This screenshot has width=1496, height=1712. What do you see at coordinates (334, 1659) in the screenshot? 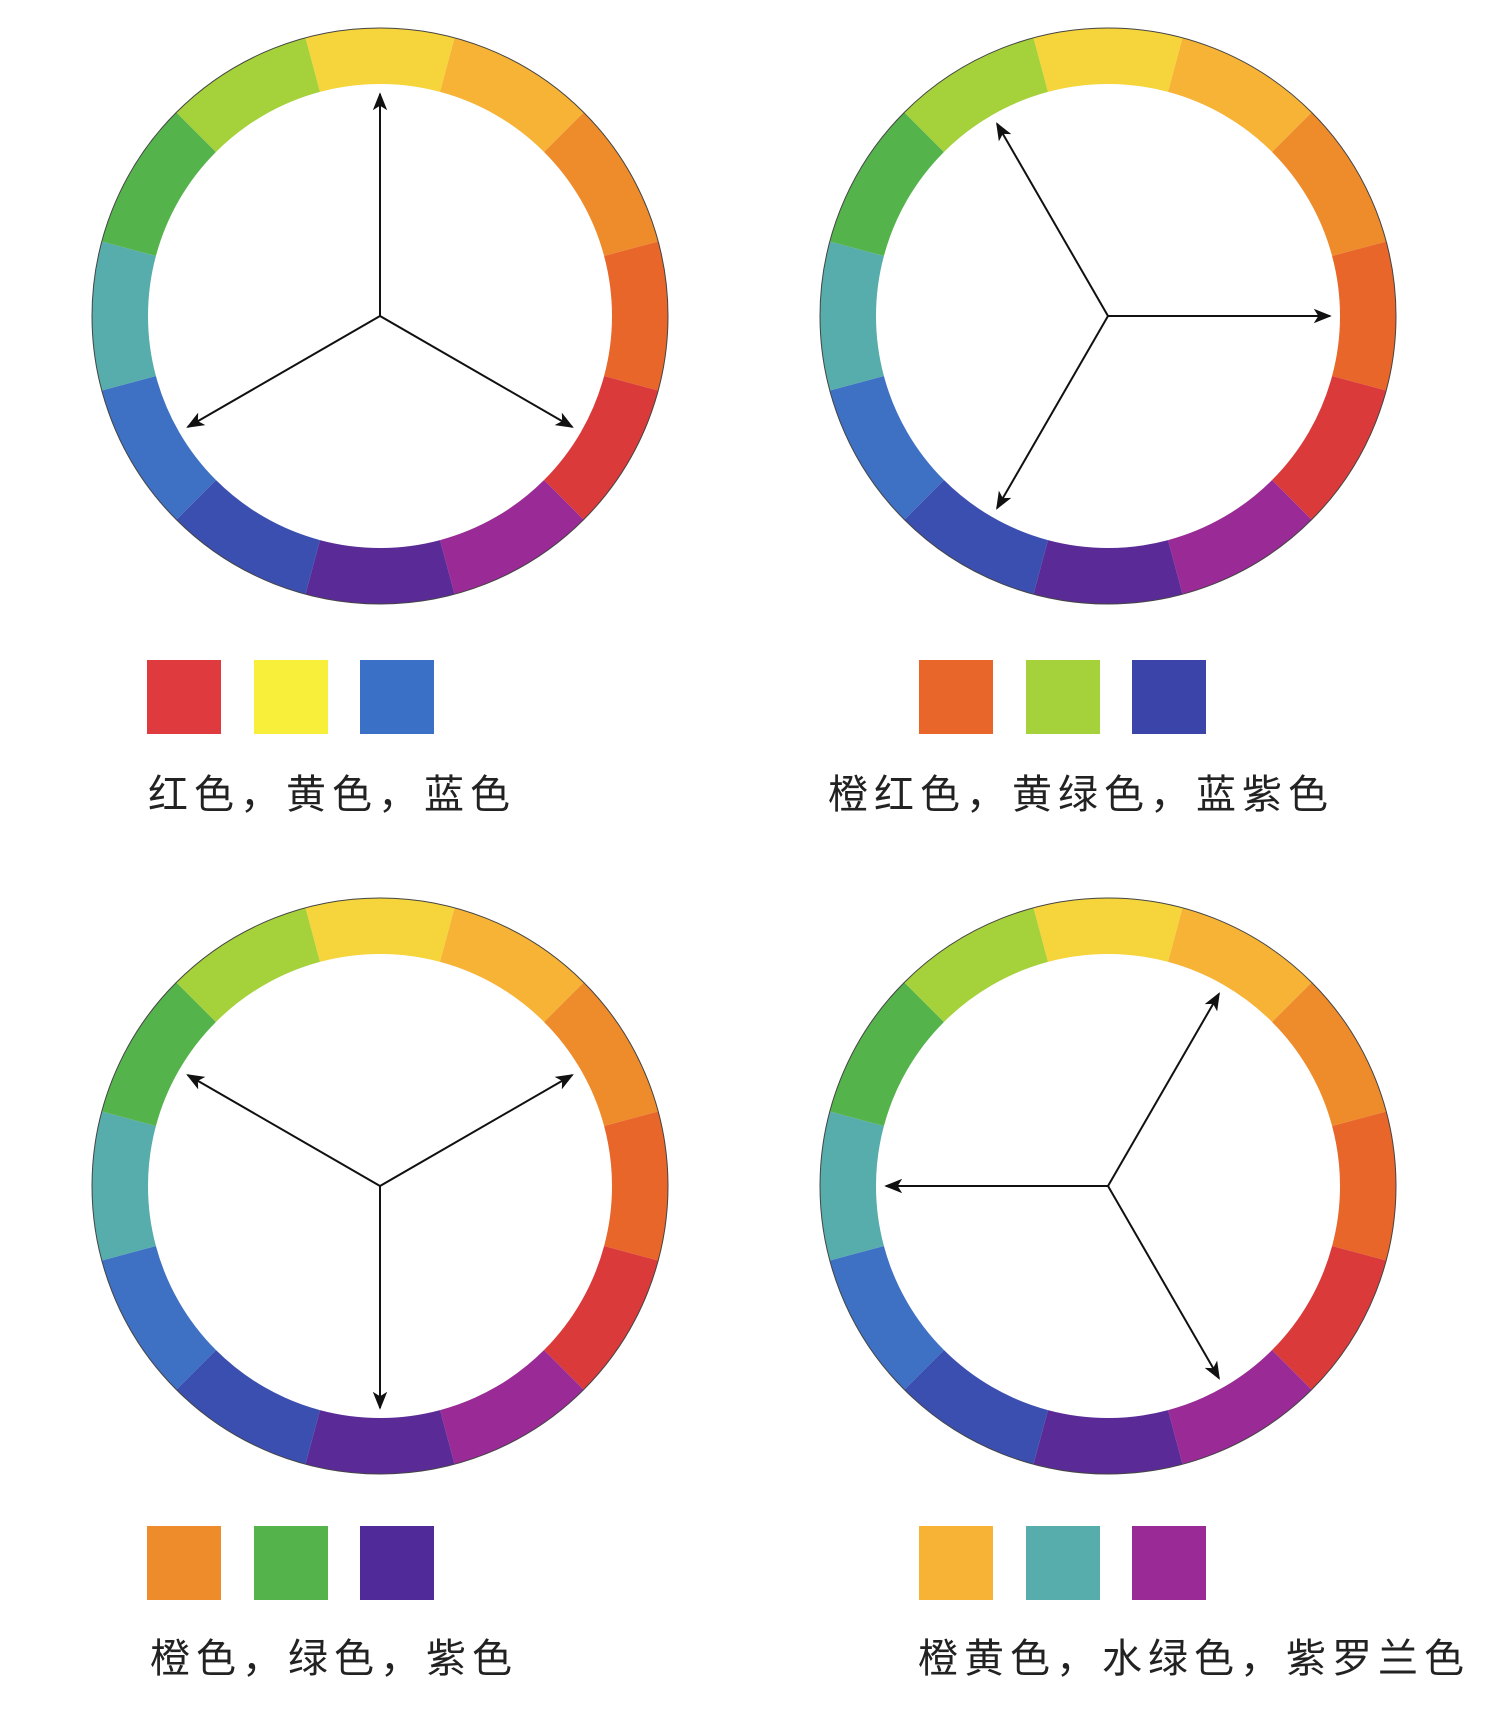
I see `color-scheme-caption: 橙色，绿色，紫色` at bounding box center [334, 1659].